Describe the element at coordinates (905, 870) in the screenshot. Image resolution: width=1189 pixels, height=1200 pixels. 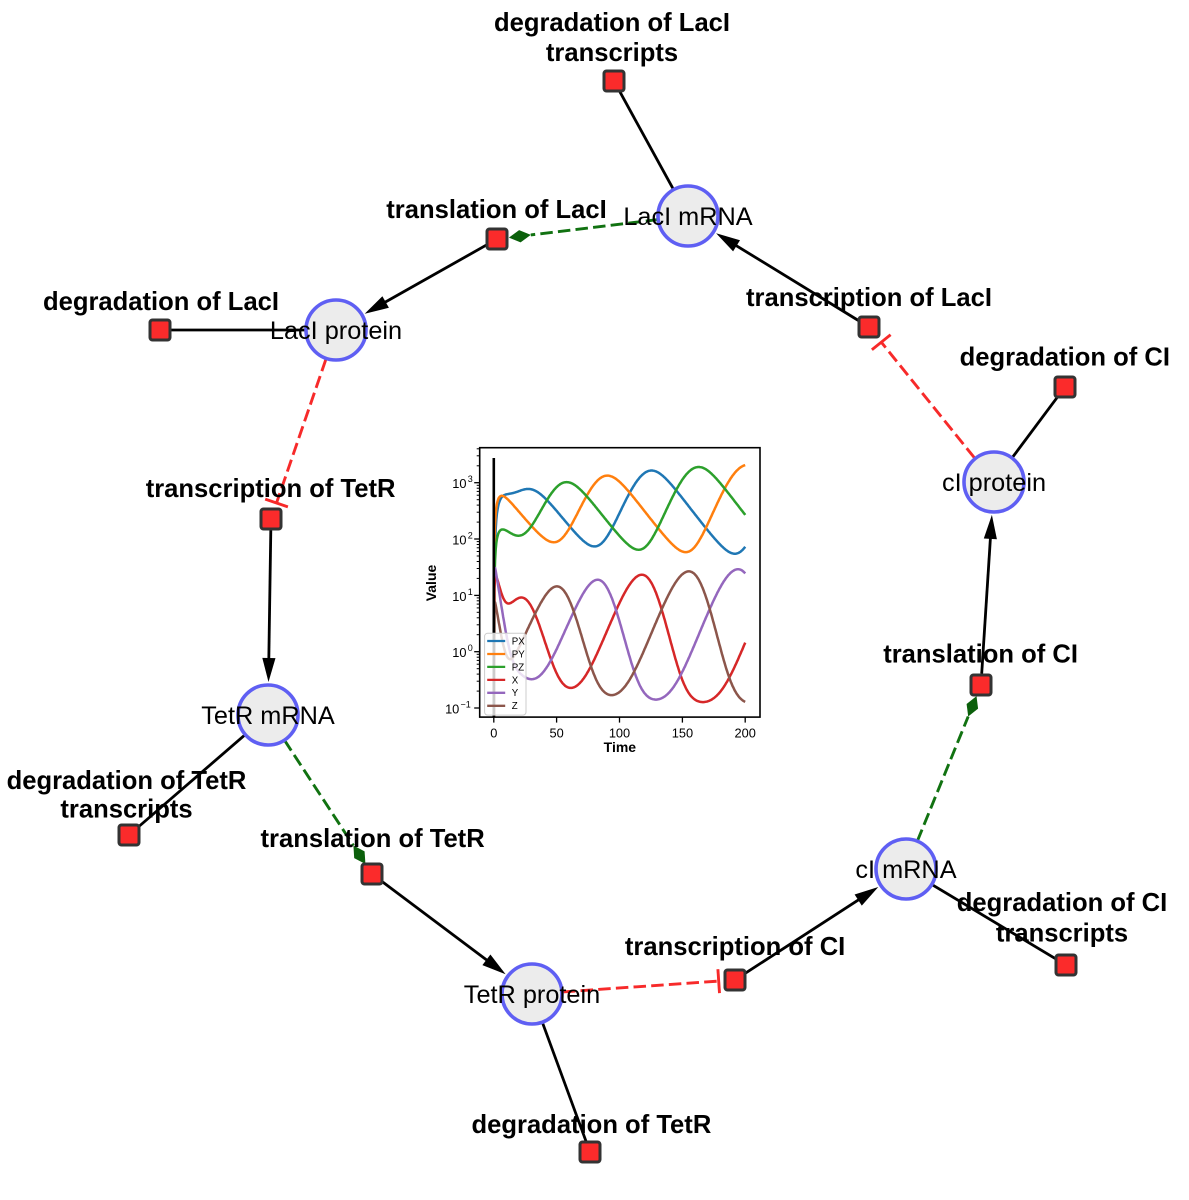
I see `svg-text: cI mRNA` at that location.